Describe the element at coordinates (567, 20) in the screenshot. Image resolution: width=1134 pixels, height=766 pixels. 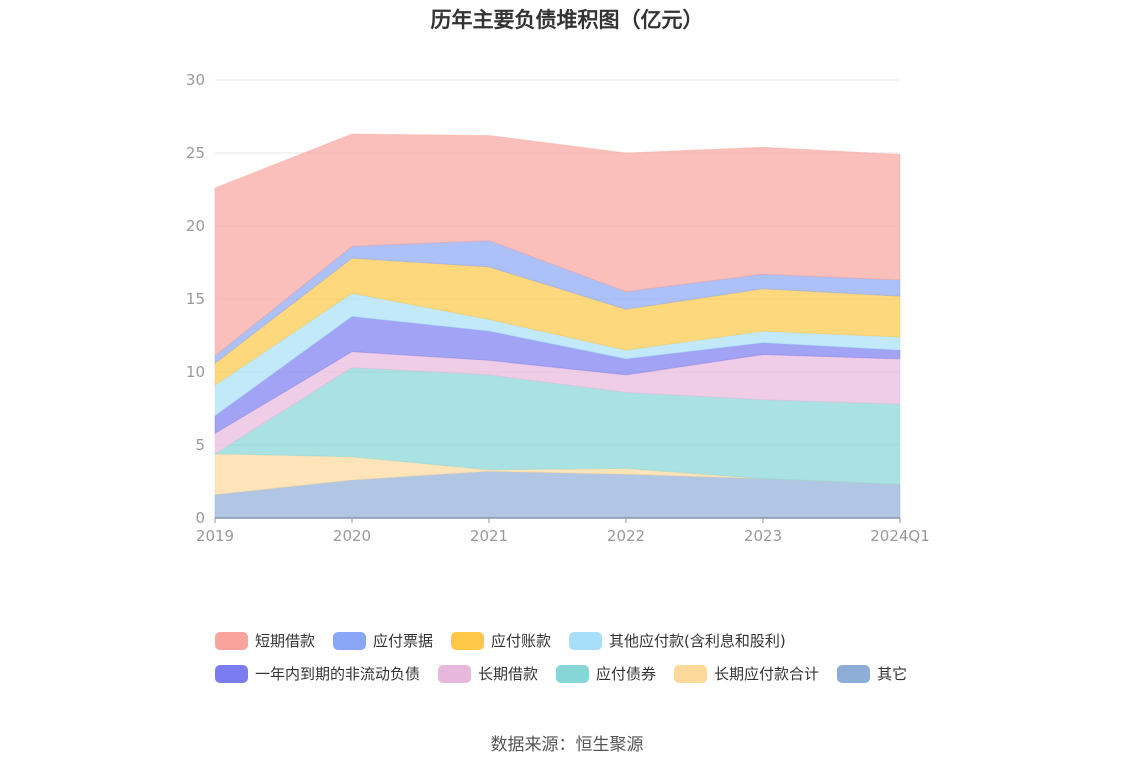
I see `chart-title: 历年主要负债堆积图（亿元）` at that location.